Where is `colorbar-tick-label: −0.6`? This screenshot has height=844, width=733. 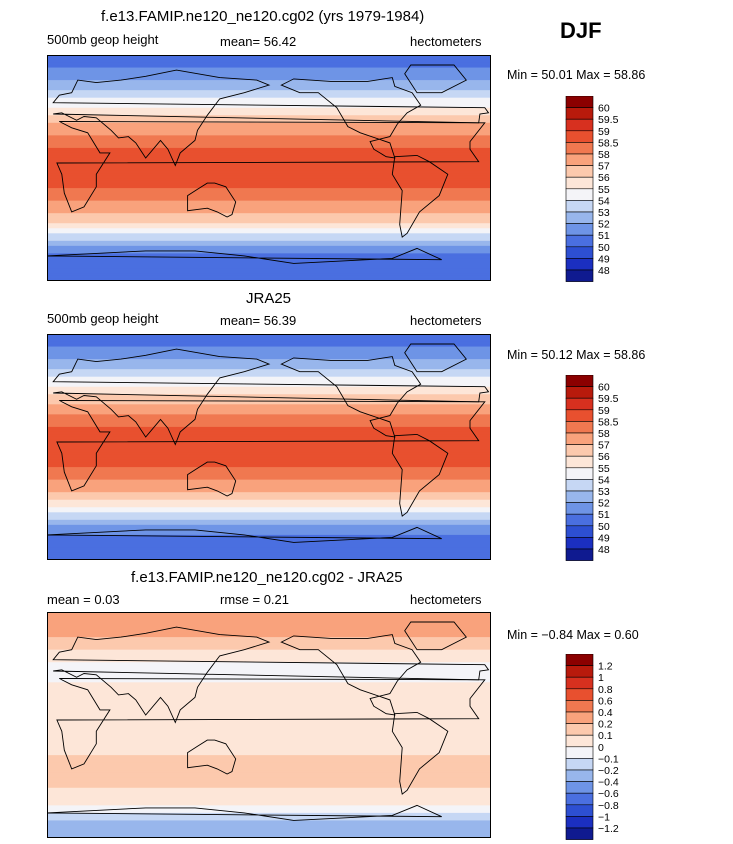
colorbar-tick-label: −0.6 is located at coordinates (608, 794).